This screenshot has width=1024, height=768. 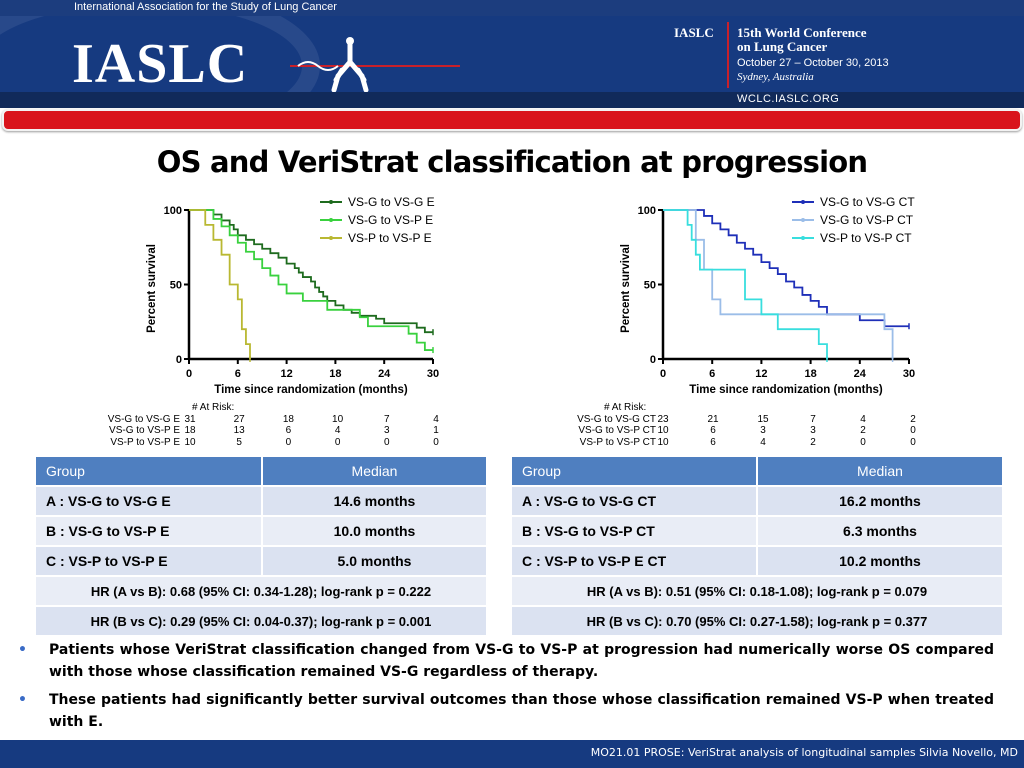 I want to click on group-cell: A : VS-G to VS-G CT, so click(x=635, y=502).